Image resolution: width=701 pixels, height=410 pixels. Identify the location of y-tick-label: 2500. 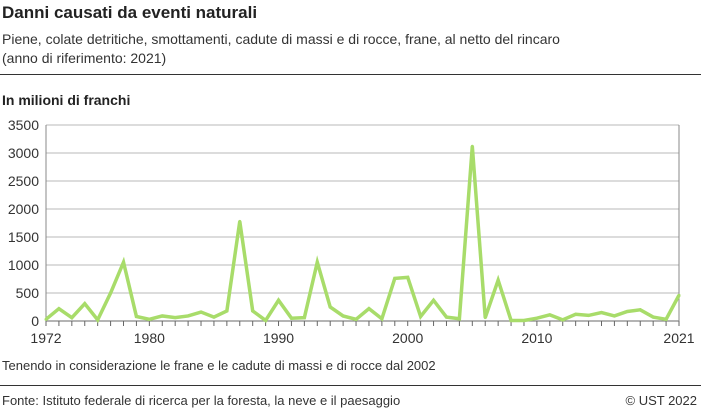
(23, 181).